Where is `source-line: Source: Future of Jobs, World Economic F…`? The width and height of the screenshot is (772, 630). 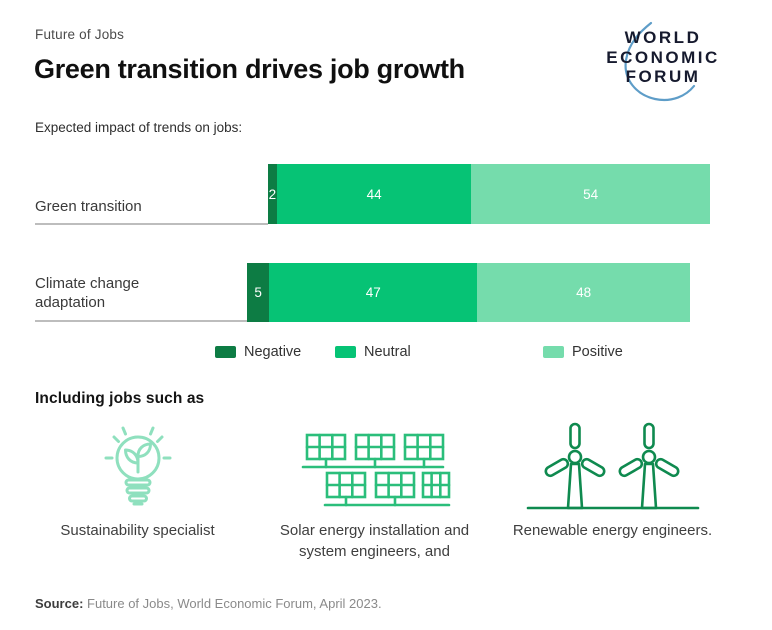 source-line: Source: Future of Jobs, World Economic F… is located at coordinates (208, 603).